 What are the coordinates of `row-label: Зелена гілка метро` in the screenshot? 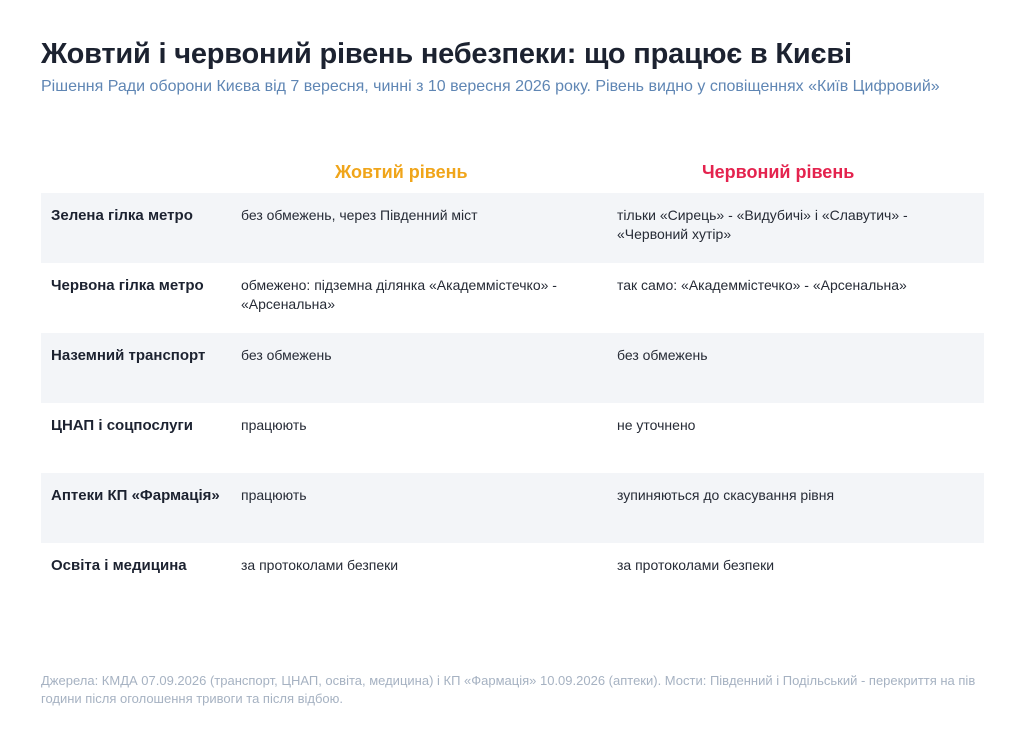 It's located at (136, 228).